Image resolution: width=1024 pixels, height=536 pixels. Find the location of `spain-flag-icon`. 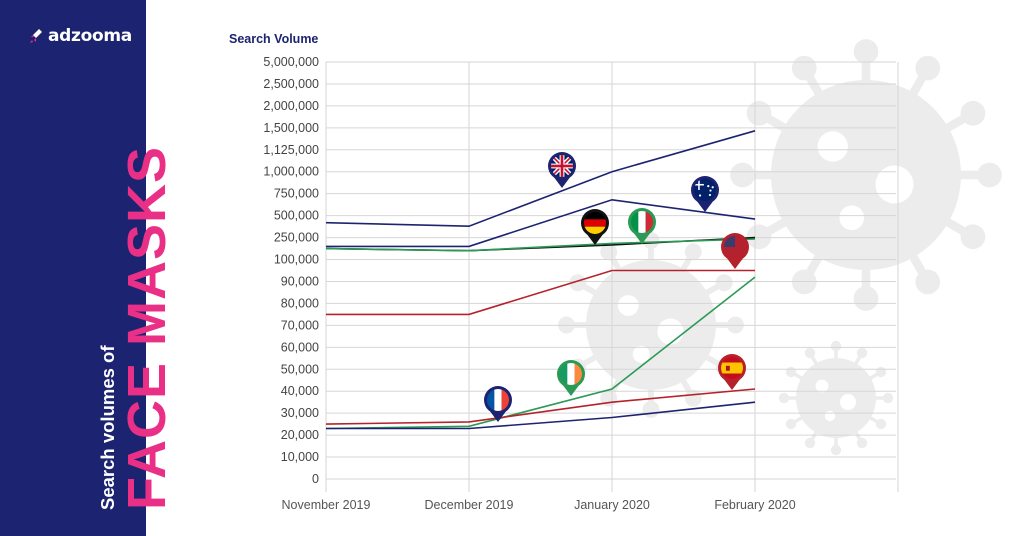

spain-flag-icon is located at coordinates (732, 372).